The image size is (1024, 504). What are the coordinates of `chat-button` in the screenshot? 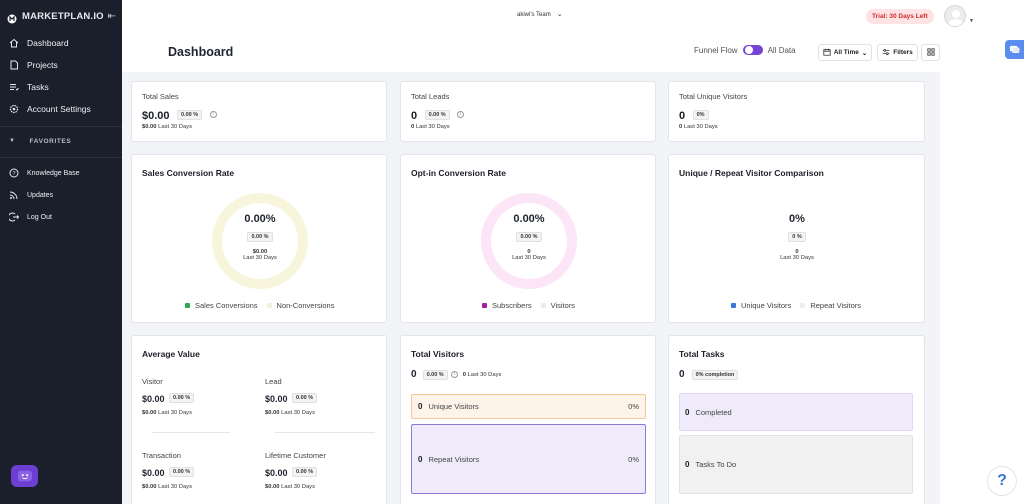 It's located at (1014, 49).